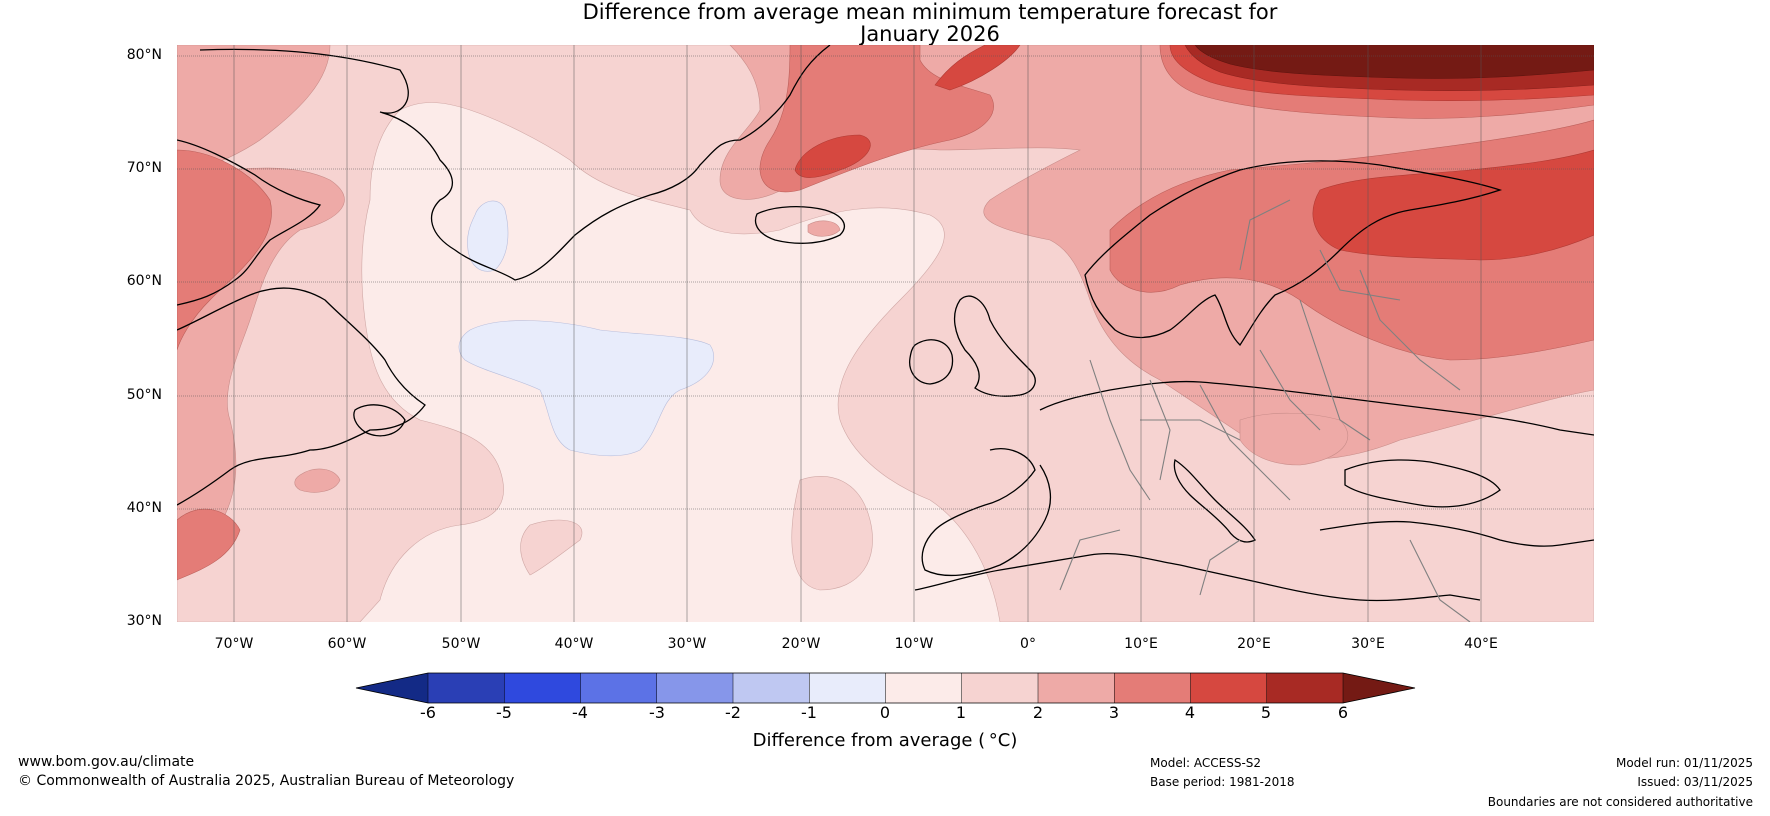 Image resolution: width=1770 pixels, height=816 pixels. Describe the element at coordinates (144, 621) in the screenshot. I see `lat-label: 30°N` at that location.